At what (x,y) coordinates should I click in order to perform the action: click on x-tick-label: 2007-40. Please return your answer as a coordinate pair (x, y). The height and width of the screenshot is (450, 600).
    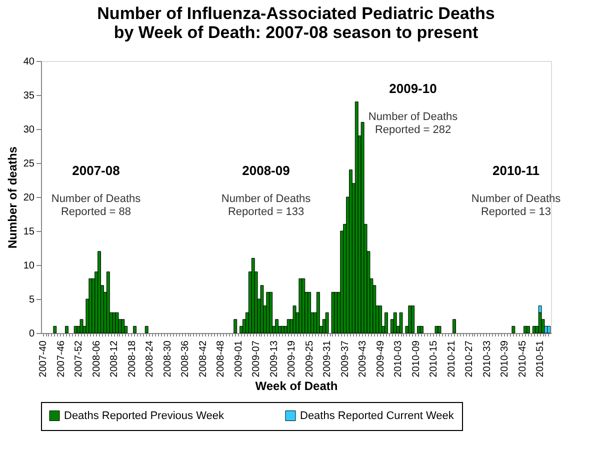
    Looking at the image, I should click on (44, 359).